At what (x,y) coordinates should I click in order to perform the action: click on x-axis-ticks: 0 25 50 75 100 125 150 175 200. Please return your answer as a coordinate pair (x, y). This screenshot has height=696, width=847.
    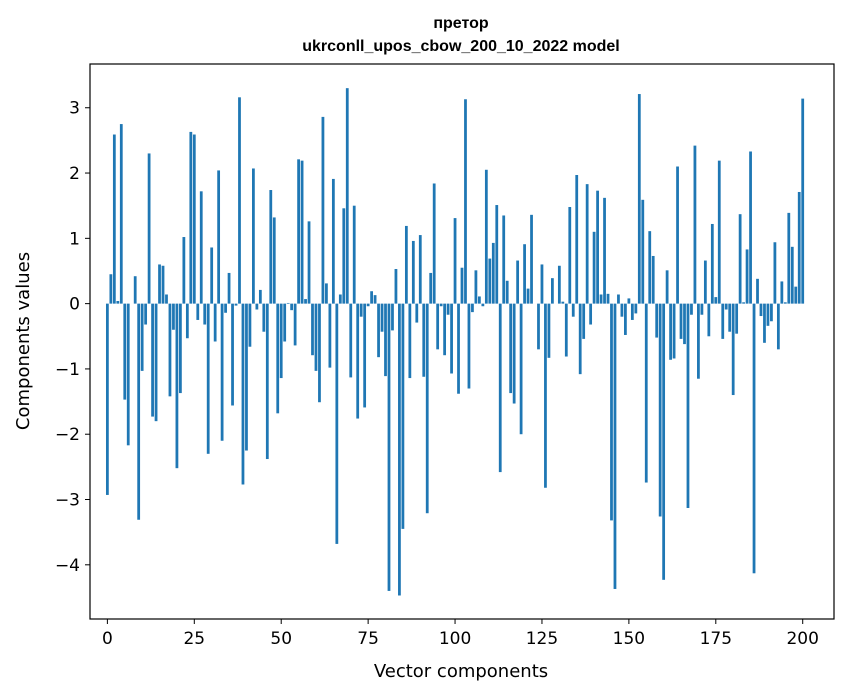
    Looking at the image, I should click on (460, 634).